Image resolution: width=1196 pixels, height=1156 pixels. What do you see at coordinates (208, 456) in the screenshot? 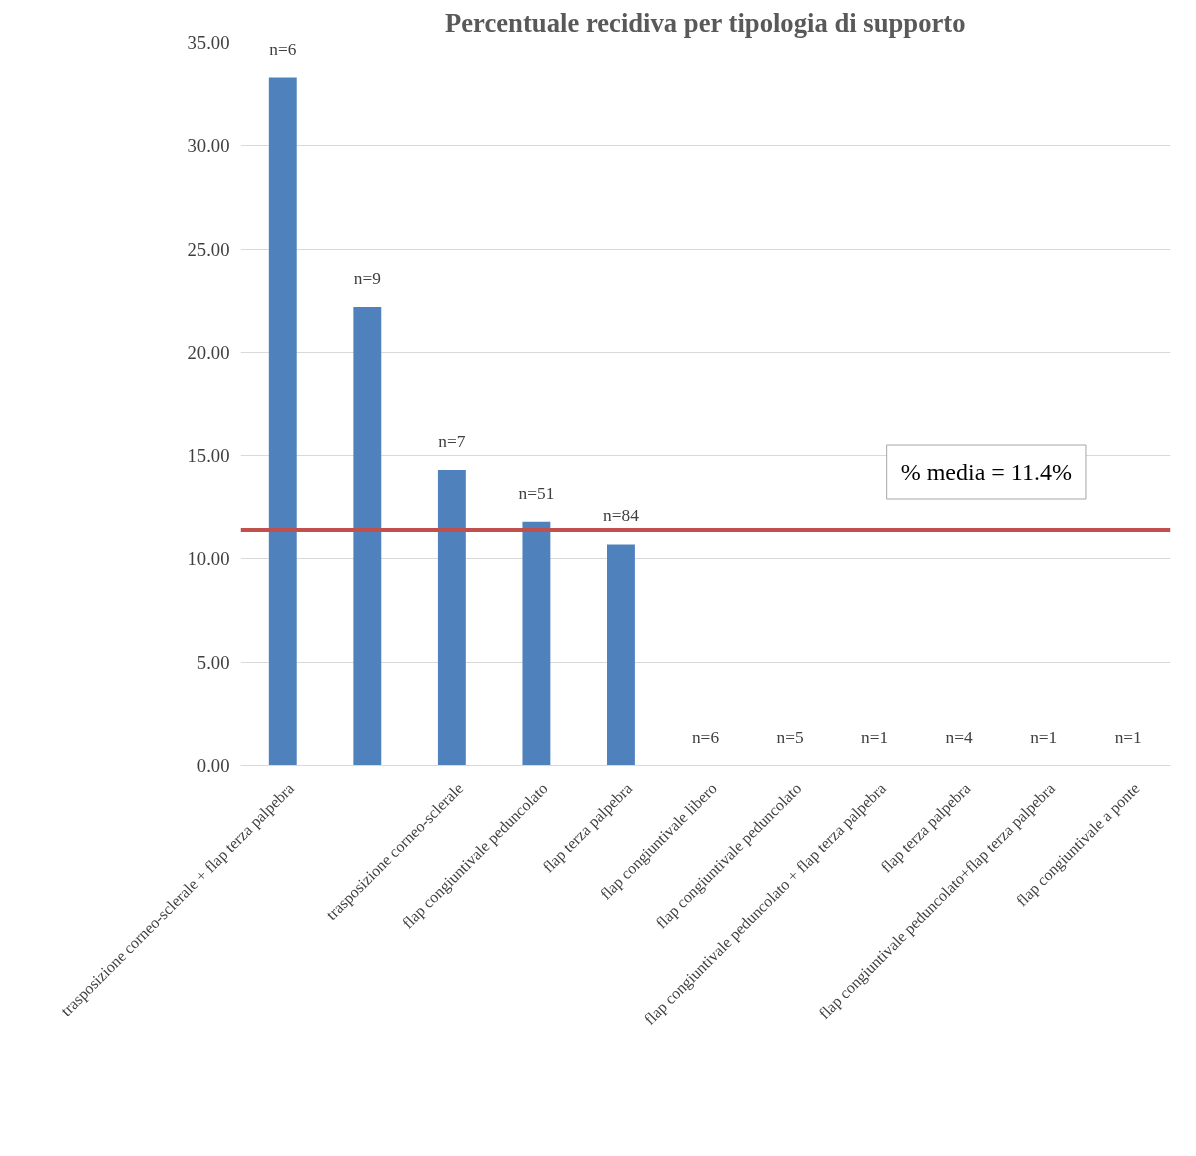
I see `y-tick-label: 15.00` at bounding box center [208, 456].